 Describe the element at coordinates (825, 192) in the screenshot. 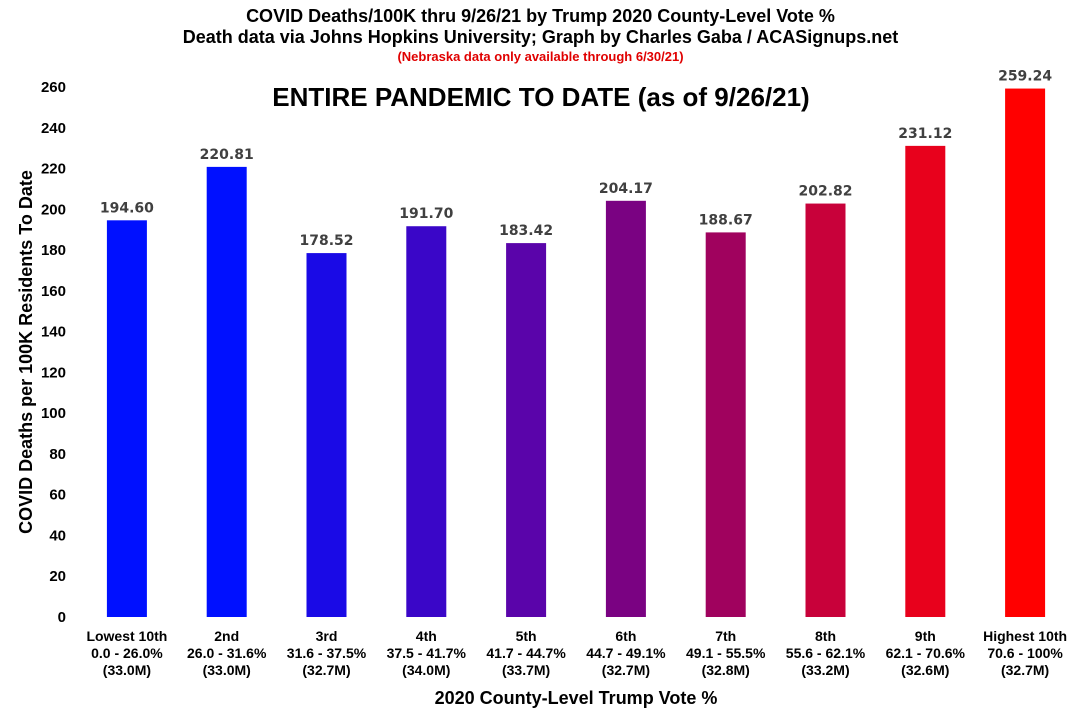

I see `bar-value-label: 202.82` at that location.